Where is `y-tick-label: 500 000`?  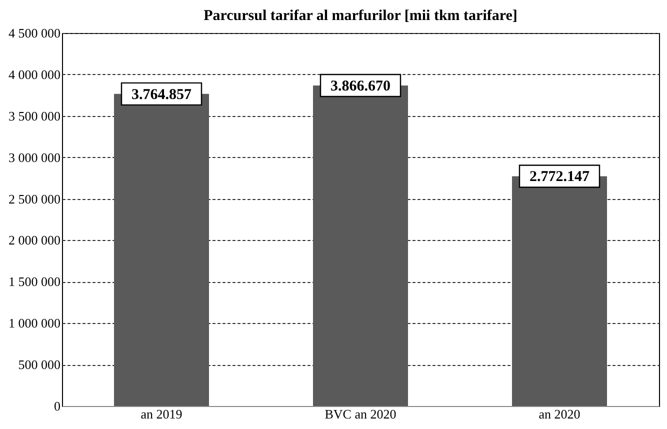
y-tick-label: 500 000 is located at coordinates (39, 364).